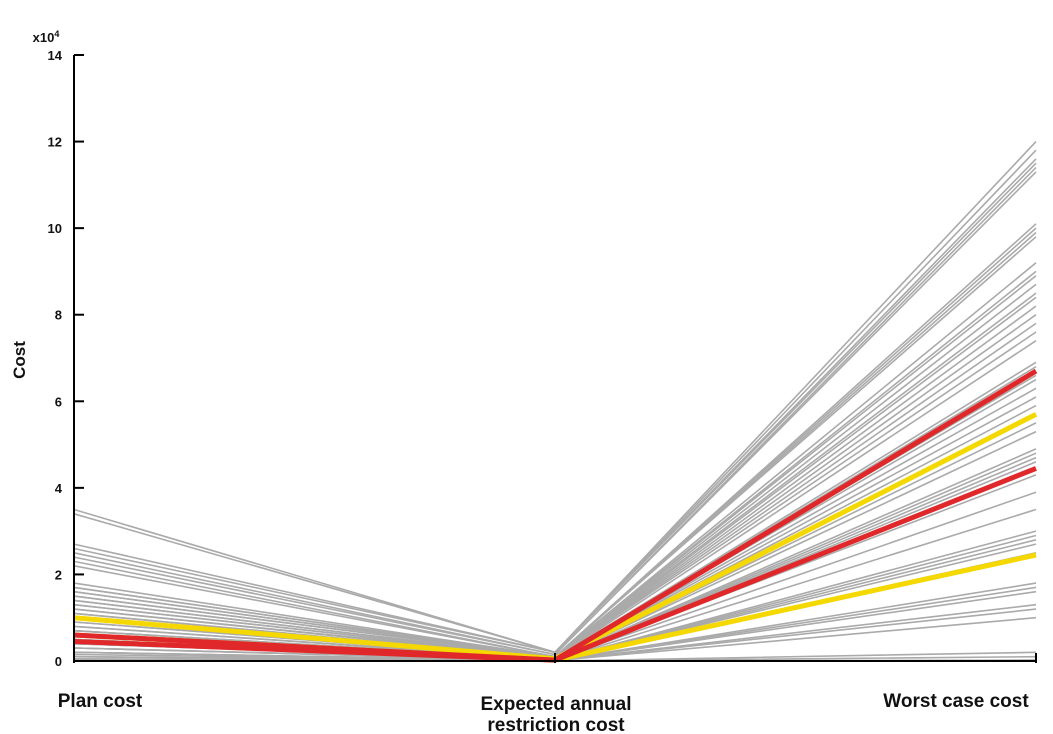 The image size is (1053, 734). Describe the element at coordinates (58, 574) in the screenshot. I see `y-tick-label: 2` at that location.